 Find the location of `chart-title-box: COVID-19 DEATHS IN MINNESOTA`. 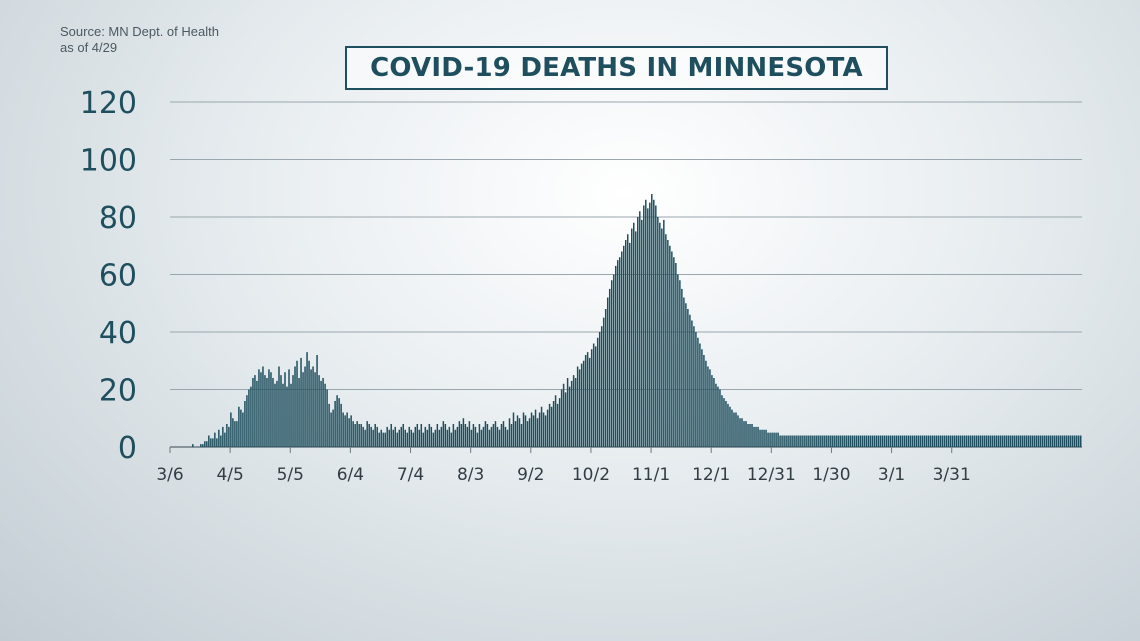

chart-title-box: COVID-19 DEATHS IN MINNESOTA is located at coordinates (616, 68).